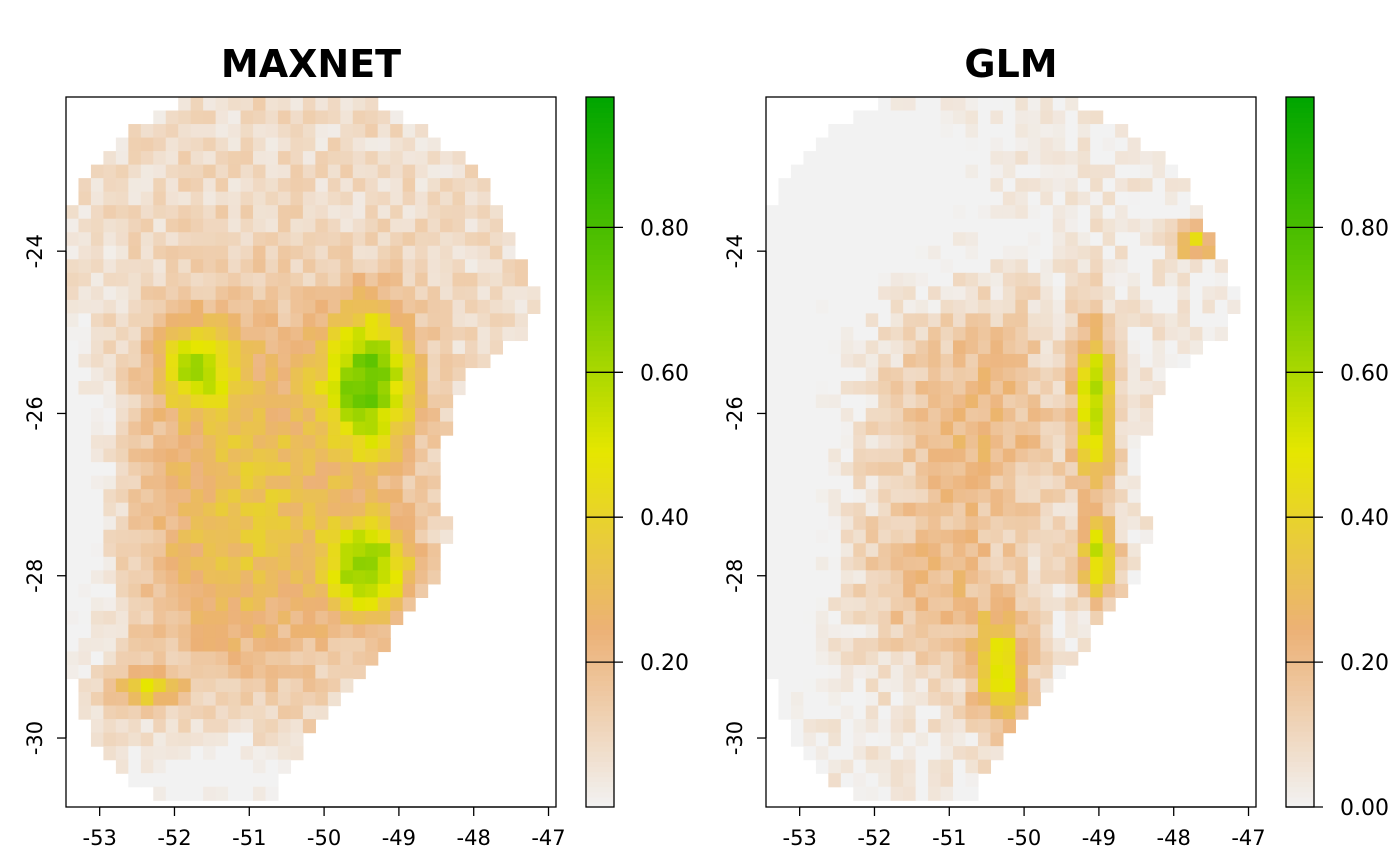  What do you see at coordinates (1337, 458) in the screenshot?
I see `glm-colorbar: 0.000.200.400.600.80` at bounding box center [1337, 458].